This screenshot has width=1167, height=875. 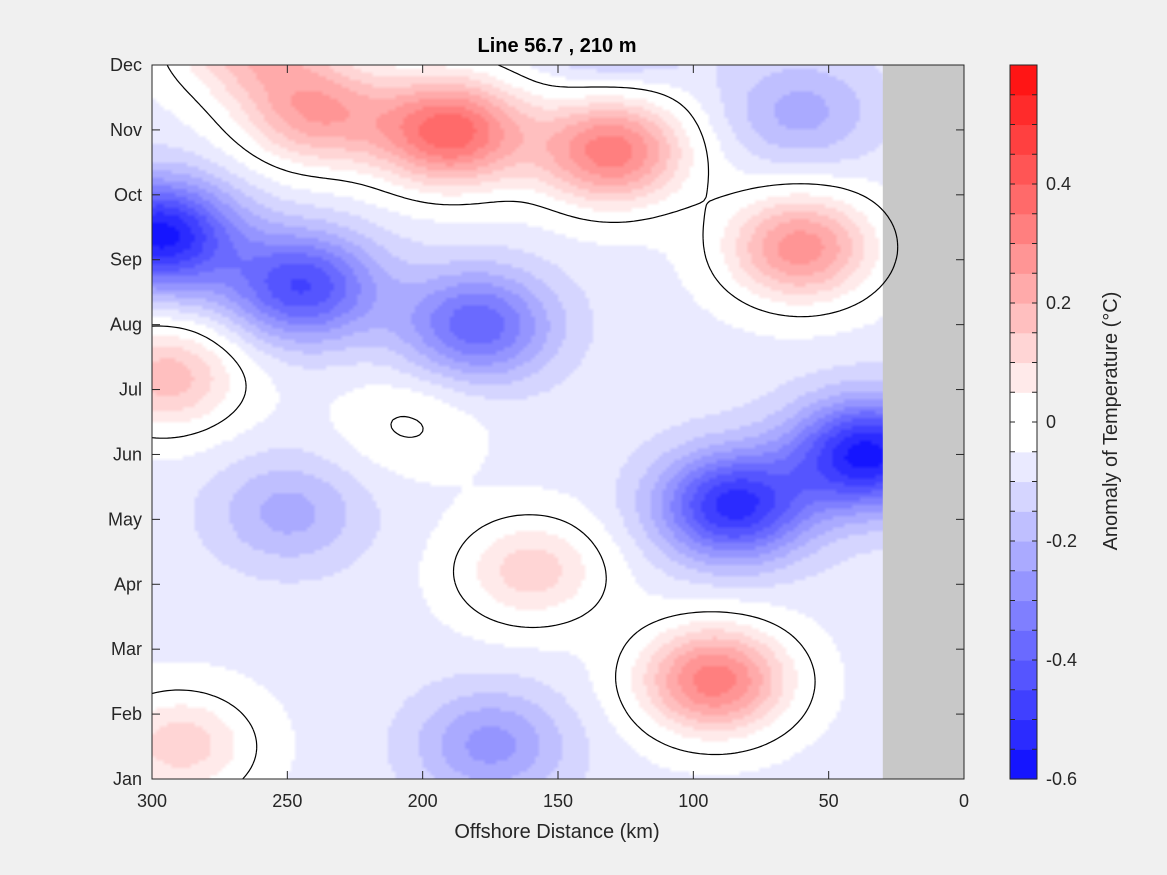 I want to click on y-tick-label: Jun, so click(x=127, y=454).